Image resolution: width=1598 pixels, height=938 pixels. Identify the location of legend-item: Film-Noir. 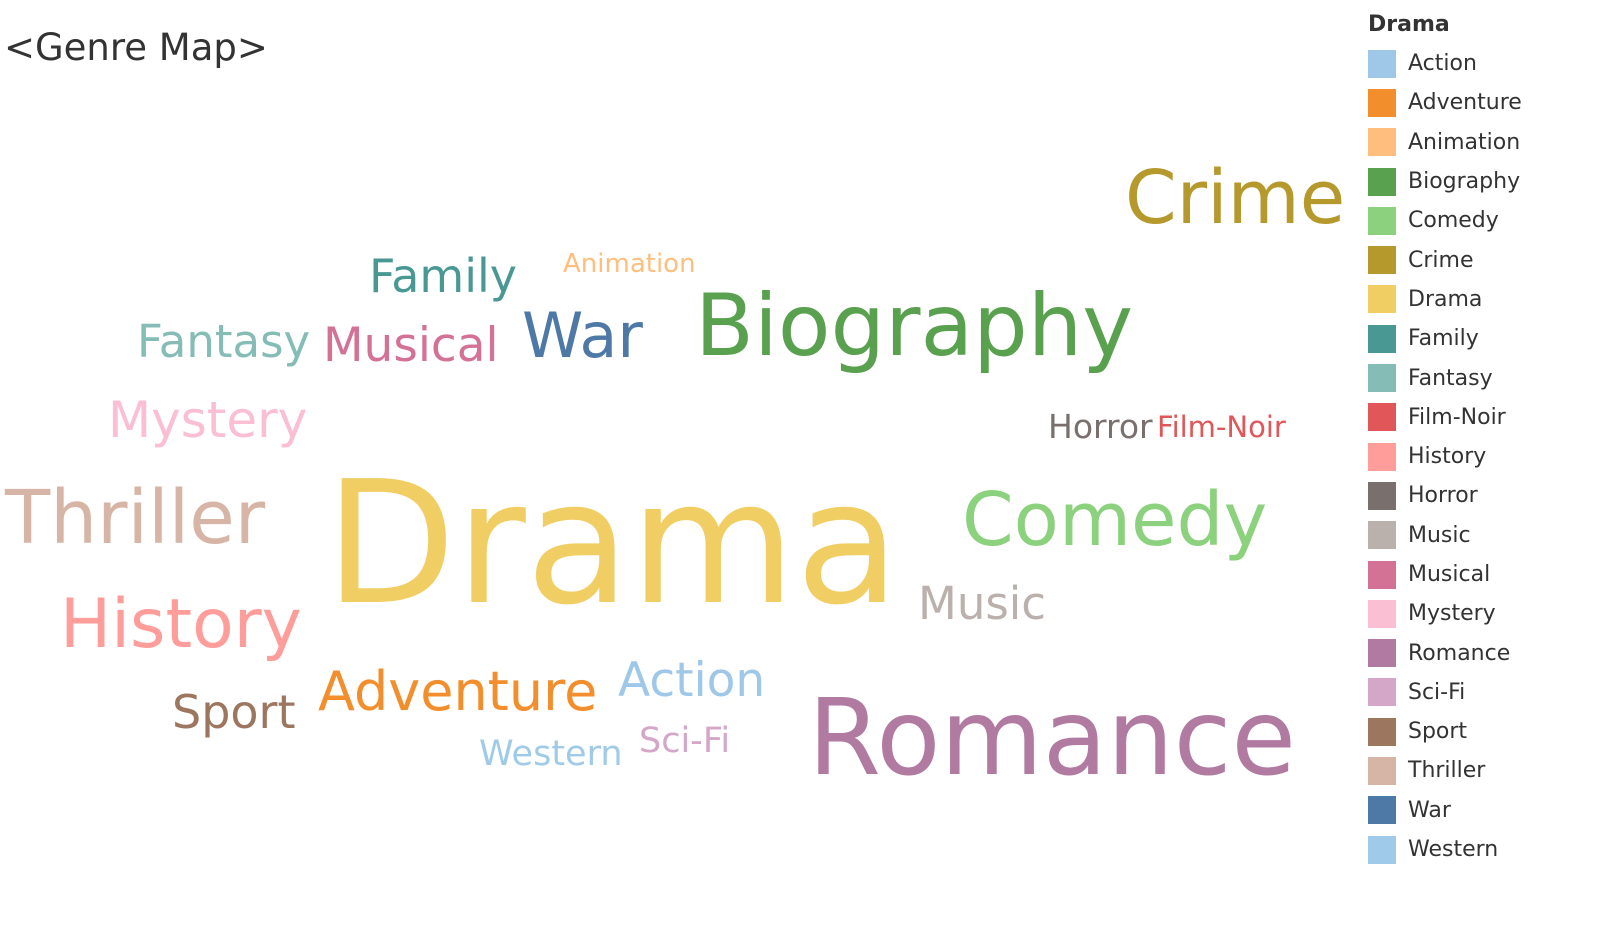
(1480, 417).